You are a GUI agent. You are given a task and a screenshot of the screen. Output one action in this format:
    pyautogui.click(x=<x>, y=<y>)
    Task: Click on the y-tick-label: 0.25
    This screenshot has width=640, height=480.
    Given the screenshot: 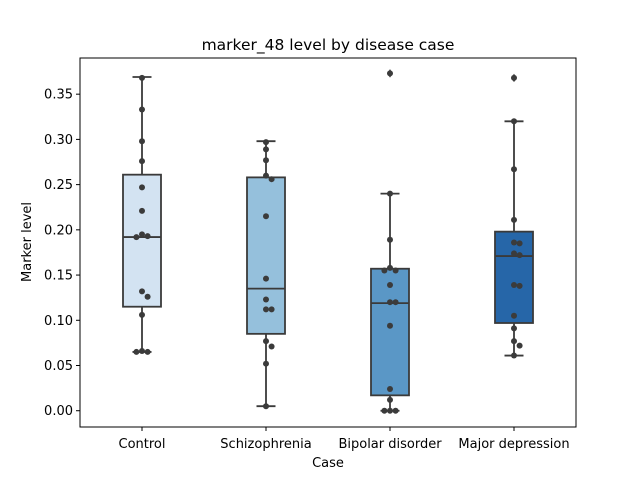 What is the action you would take?
    pyautogui.click(x=58, y=185)
    